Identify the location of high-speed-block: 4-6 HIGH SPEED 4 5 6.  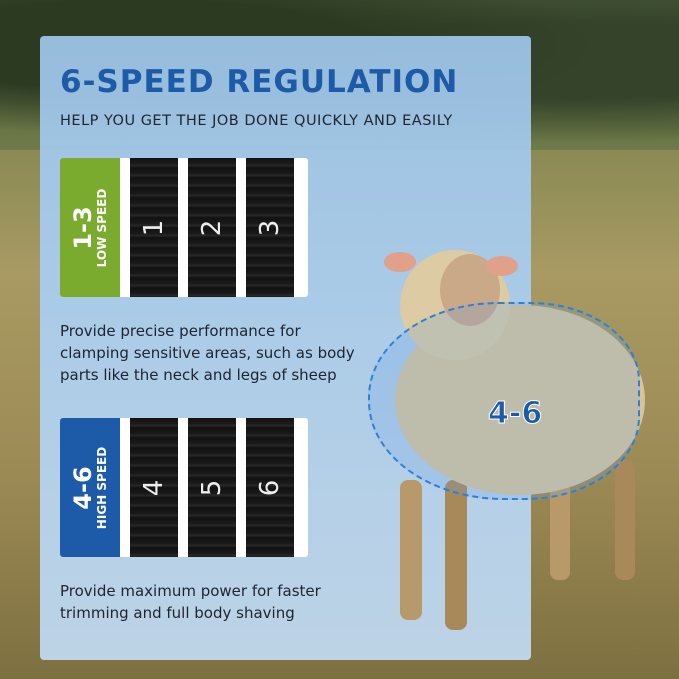
(184, 487).